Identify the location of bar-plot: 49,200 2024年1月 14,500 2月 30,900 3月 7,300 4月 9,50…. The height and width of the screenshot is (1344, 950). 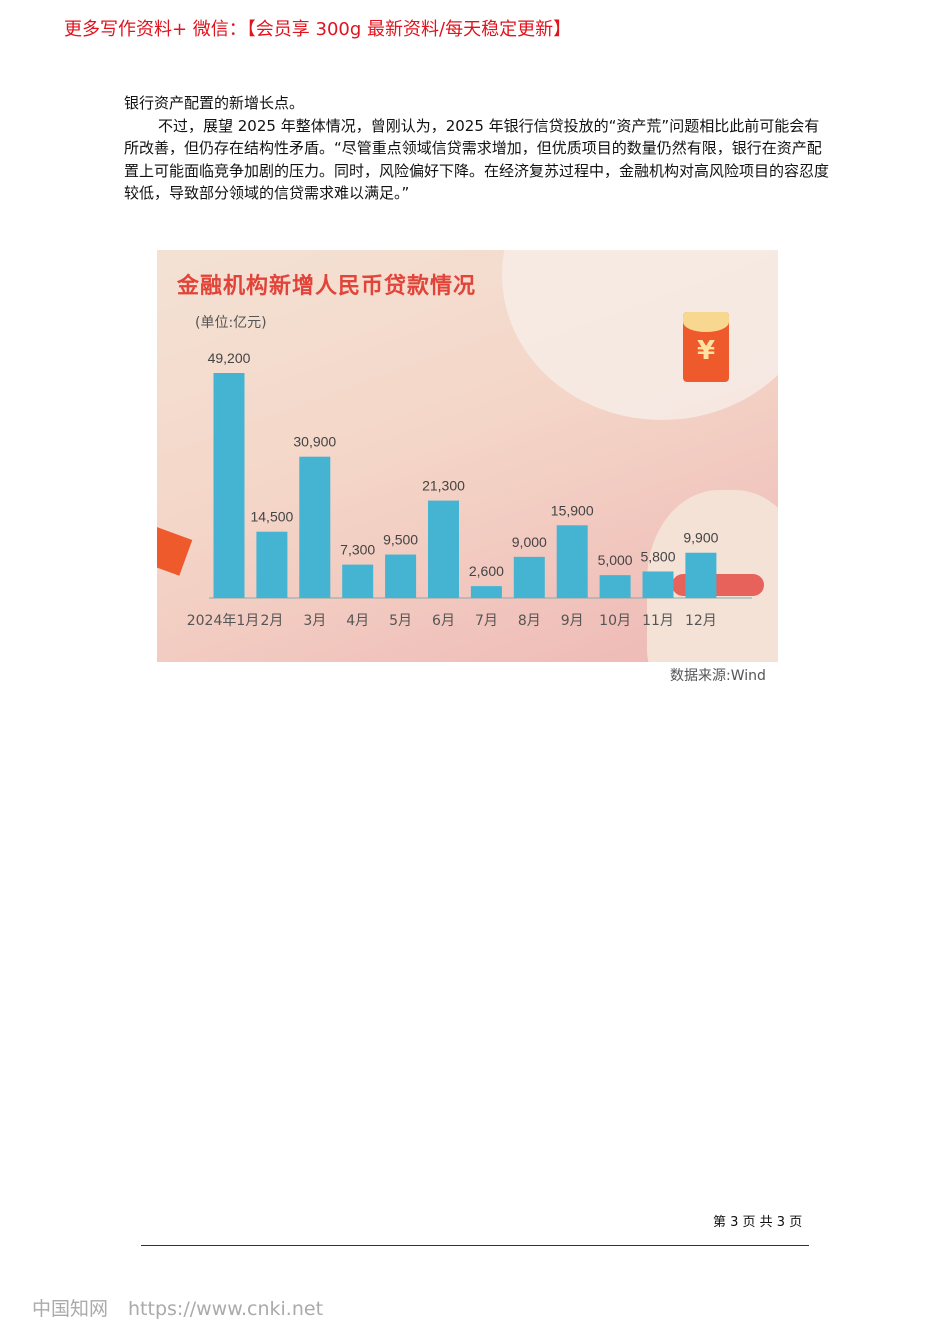
(469, 489).